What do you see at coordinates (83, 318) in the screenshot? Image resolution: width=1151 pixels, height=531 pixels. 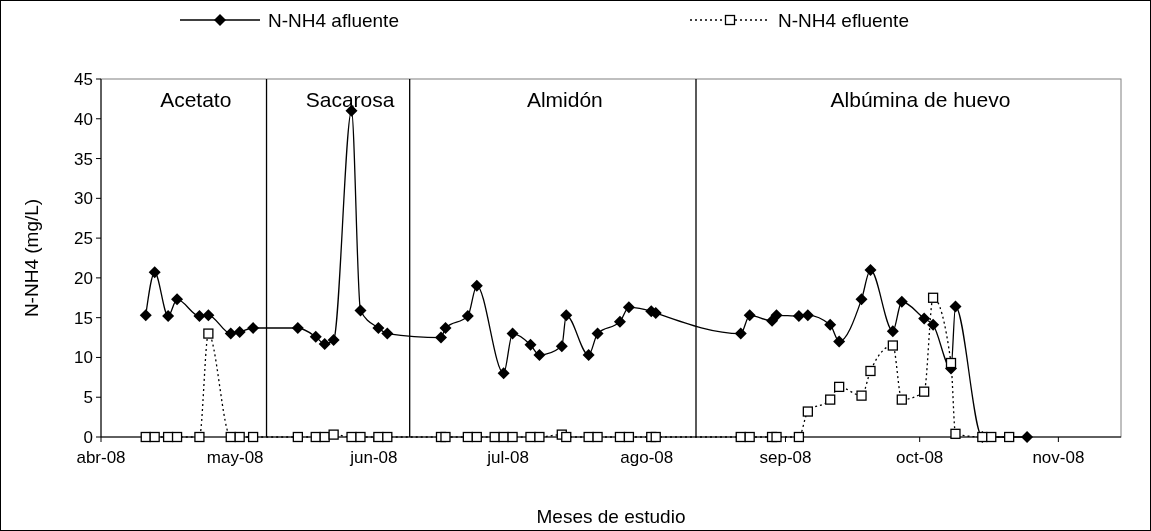 I see `y-tick-label: 15` at bounding box center [83, 318].